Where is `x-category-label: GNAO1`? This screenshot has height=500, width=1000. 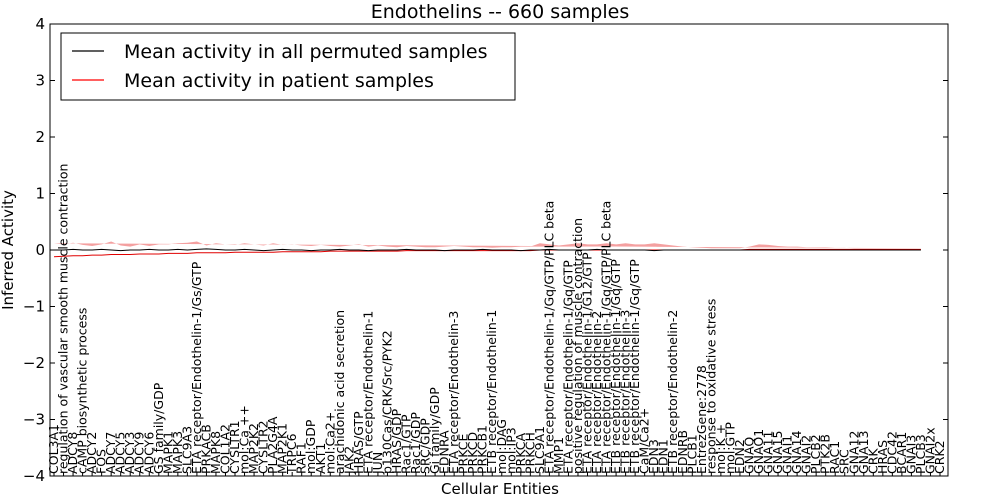
x-category-label: GNAO1 is located at coordinates (758, 451).